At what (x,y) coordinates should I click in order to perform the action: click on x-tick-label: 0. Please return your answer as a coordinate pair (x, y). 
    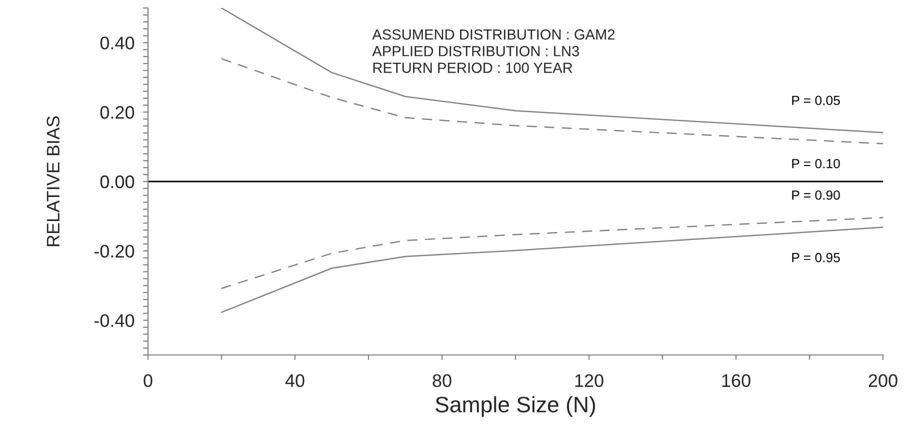
    Looking at the image, I should click on (148, 381).